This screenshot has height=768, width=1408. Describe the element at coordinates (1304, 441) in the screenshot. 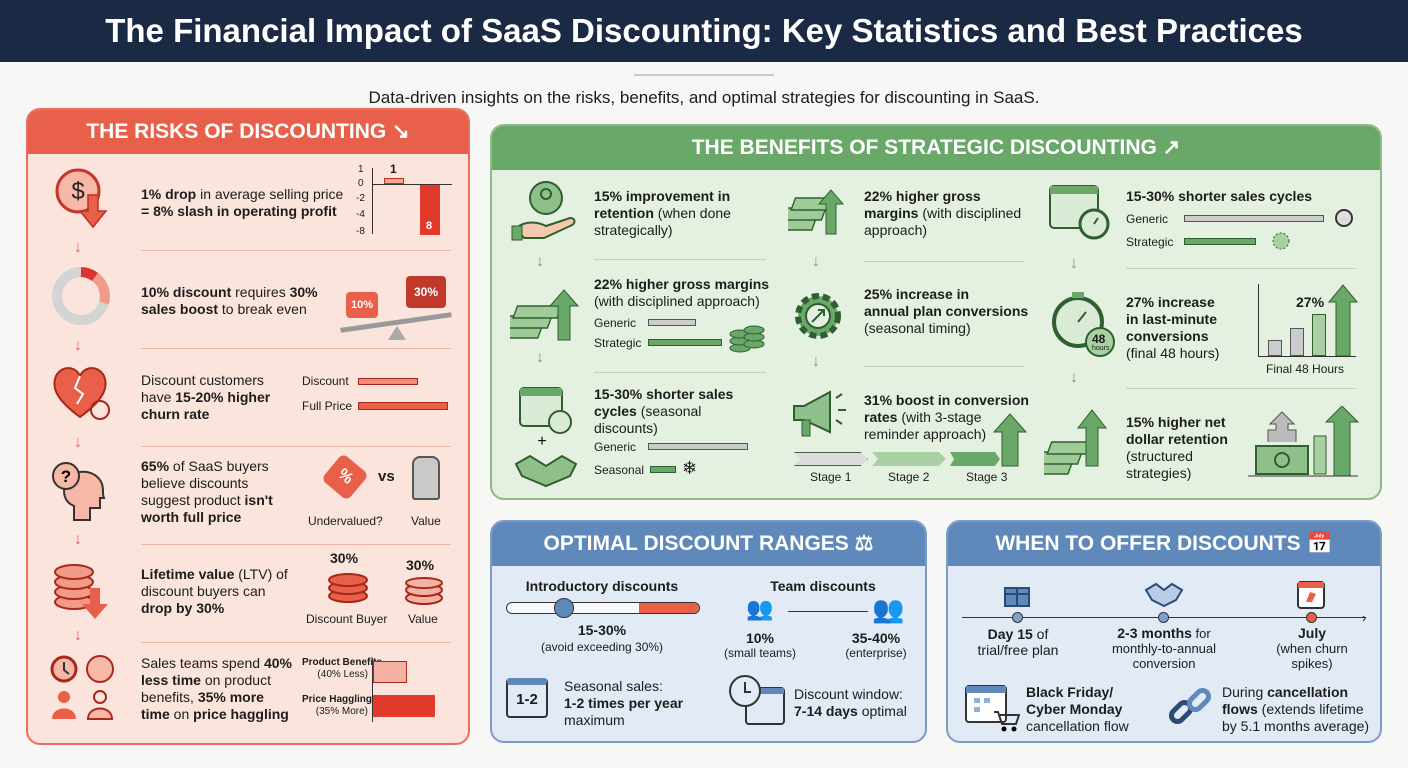

I see `cash-growth-icon` at that location.